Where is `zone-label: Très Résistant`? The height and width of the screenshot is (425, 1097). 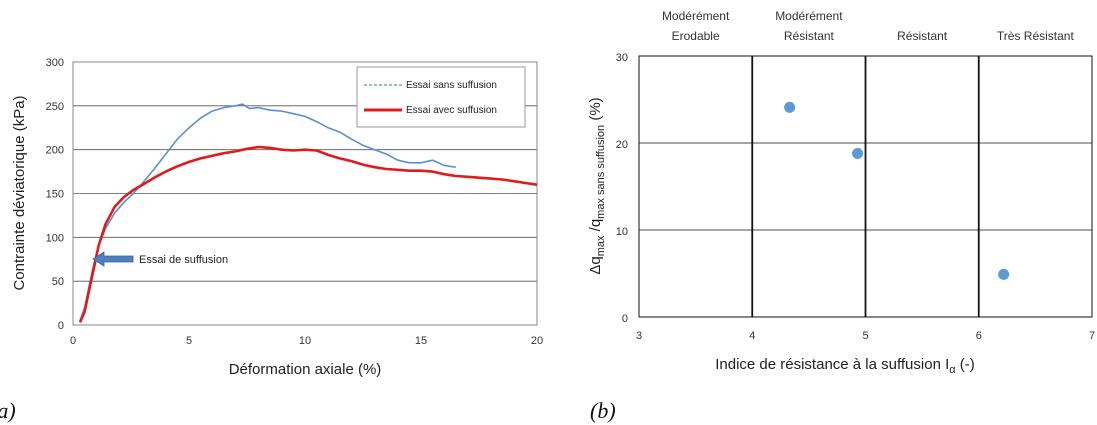 zone-label: Très Résistant is located at coordinates (1036, 36).